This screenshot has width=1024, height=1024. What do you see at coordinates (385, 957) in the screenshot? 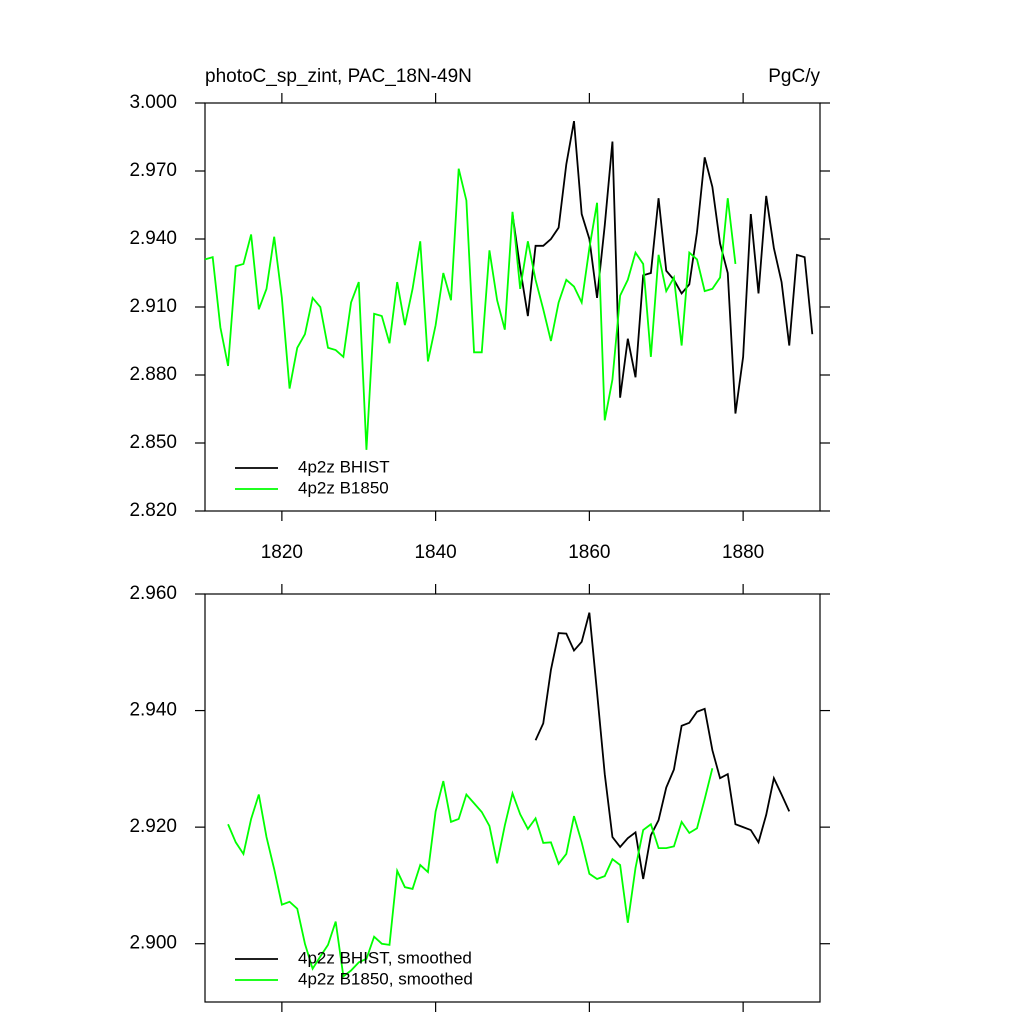
I see `legend-label: 4p2z BHIST, smoothed` at bounding box center [385, 957].